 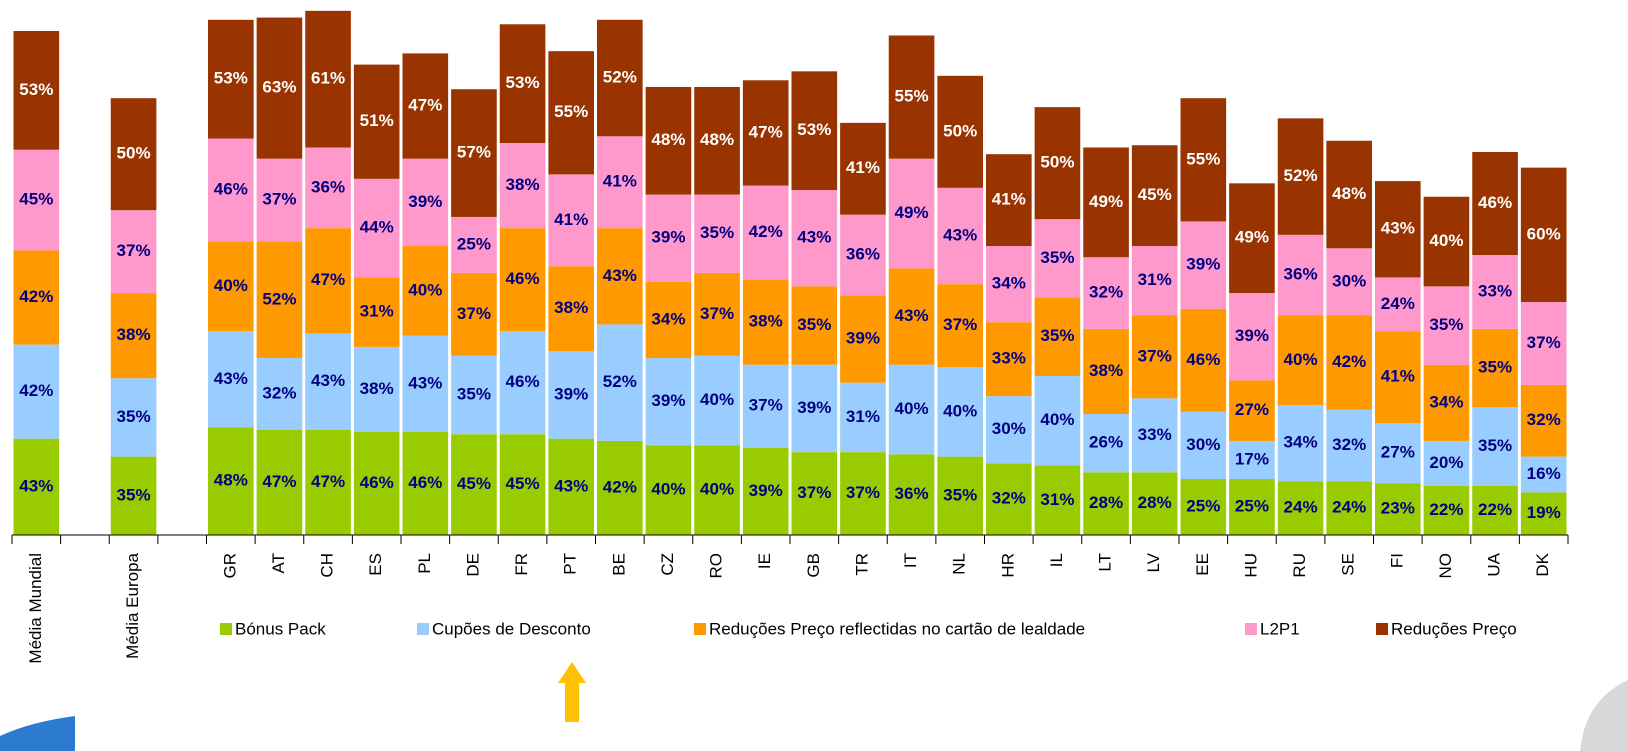 I want to click on value-label: 28%, so click(x=1106, y=502).